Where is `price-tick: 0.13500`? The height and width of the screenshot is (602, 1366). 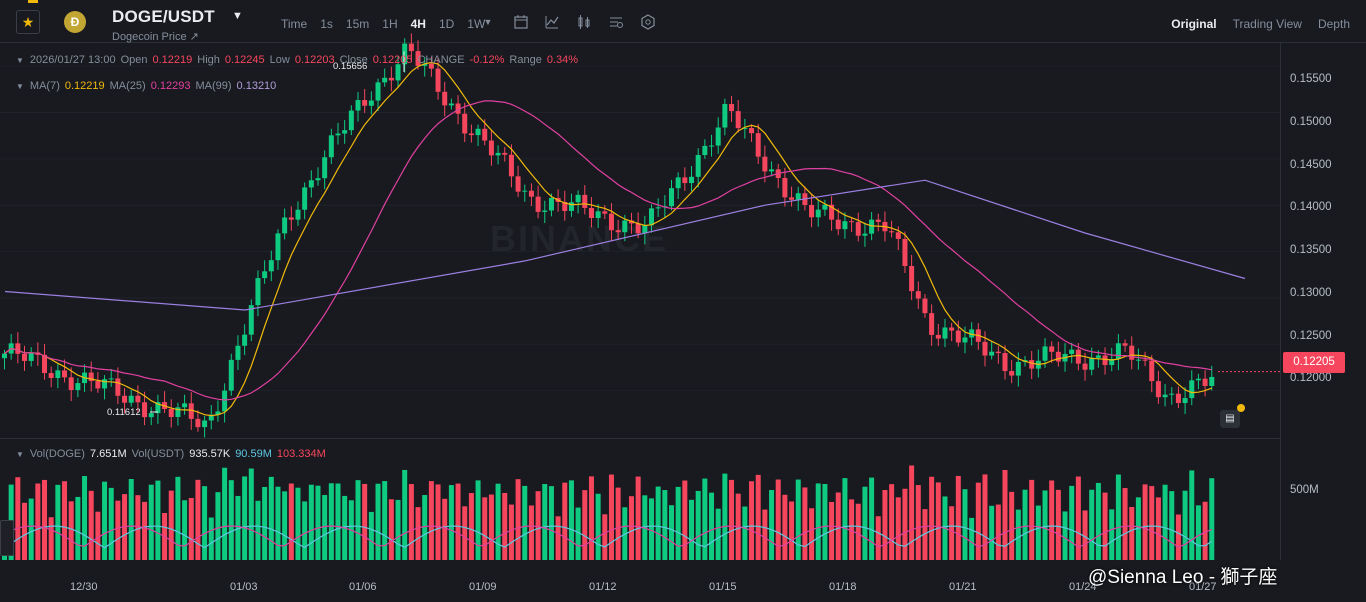
price-tick: 0.13500 is located at coordinates (1311, 250).